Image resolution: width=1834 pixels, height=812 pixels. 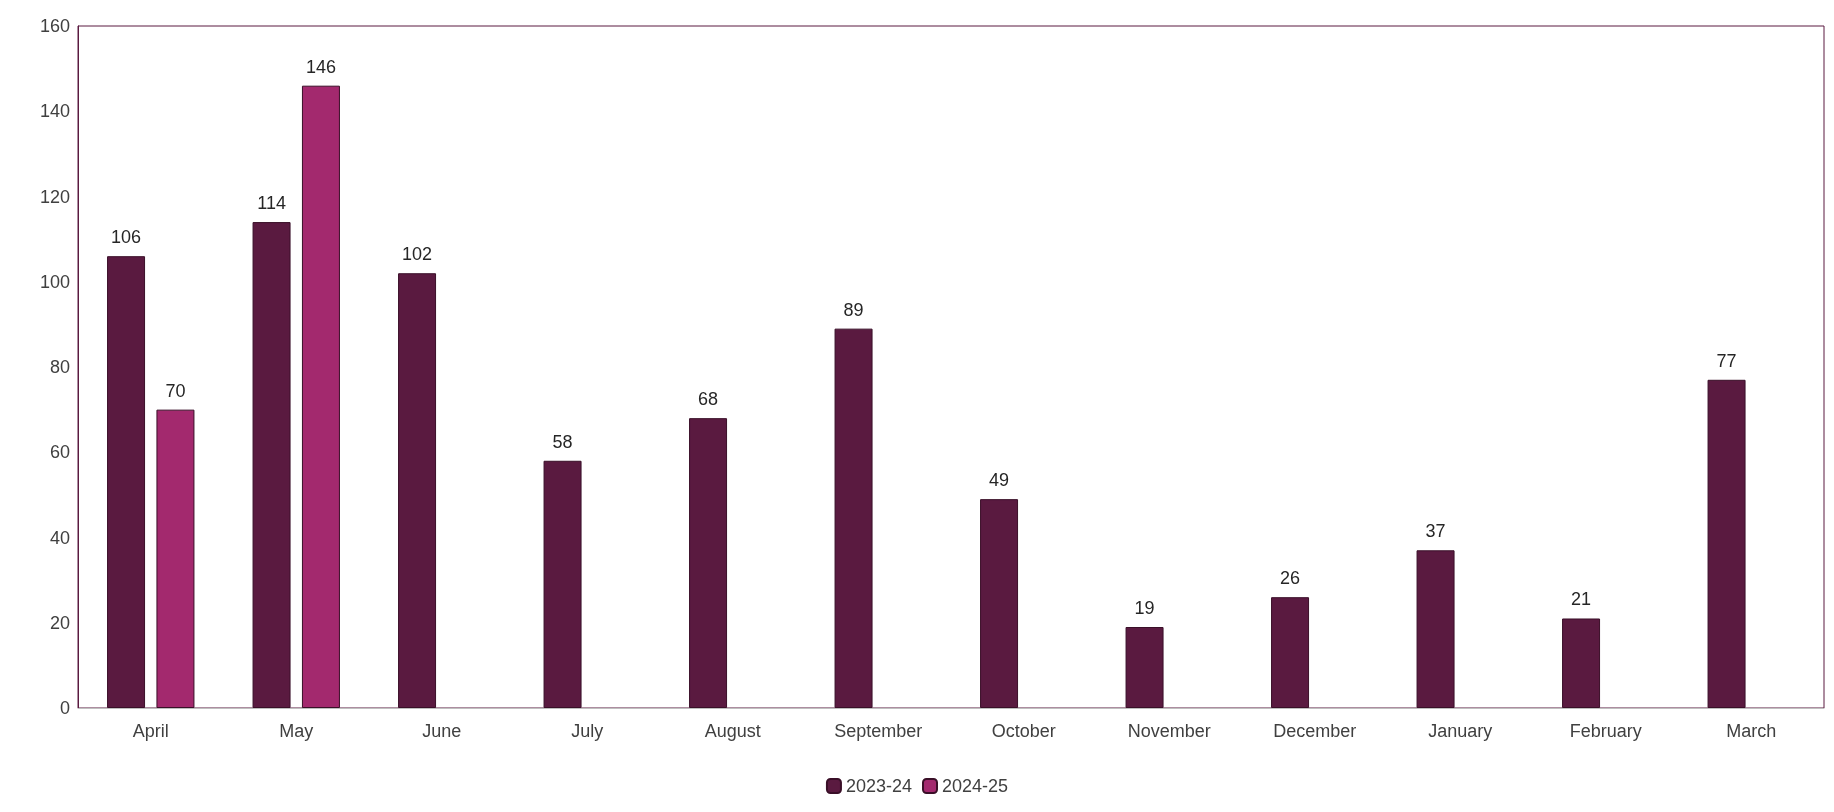 I want to click on x-tick-label: June, so click(x=442, y=731).